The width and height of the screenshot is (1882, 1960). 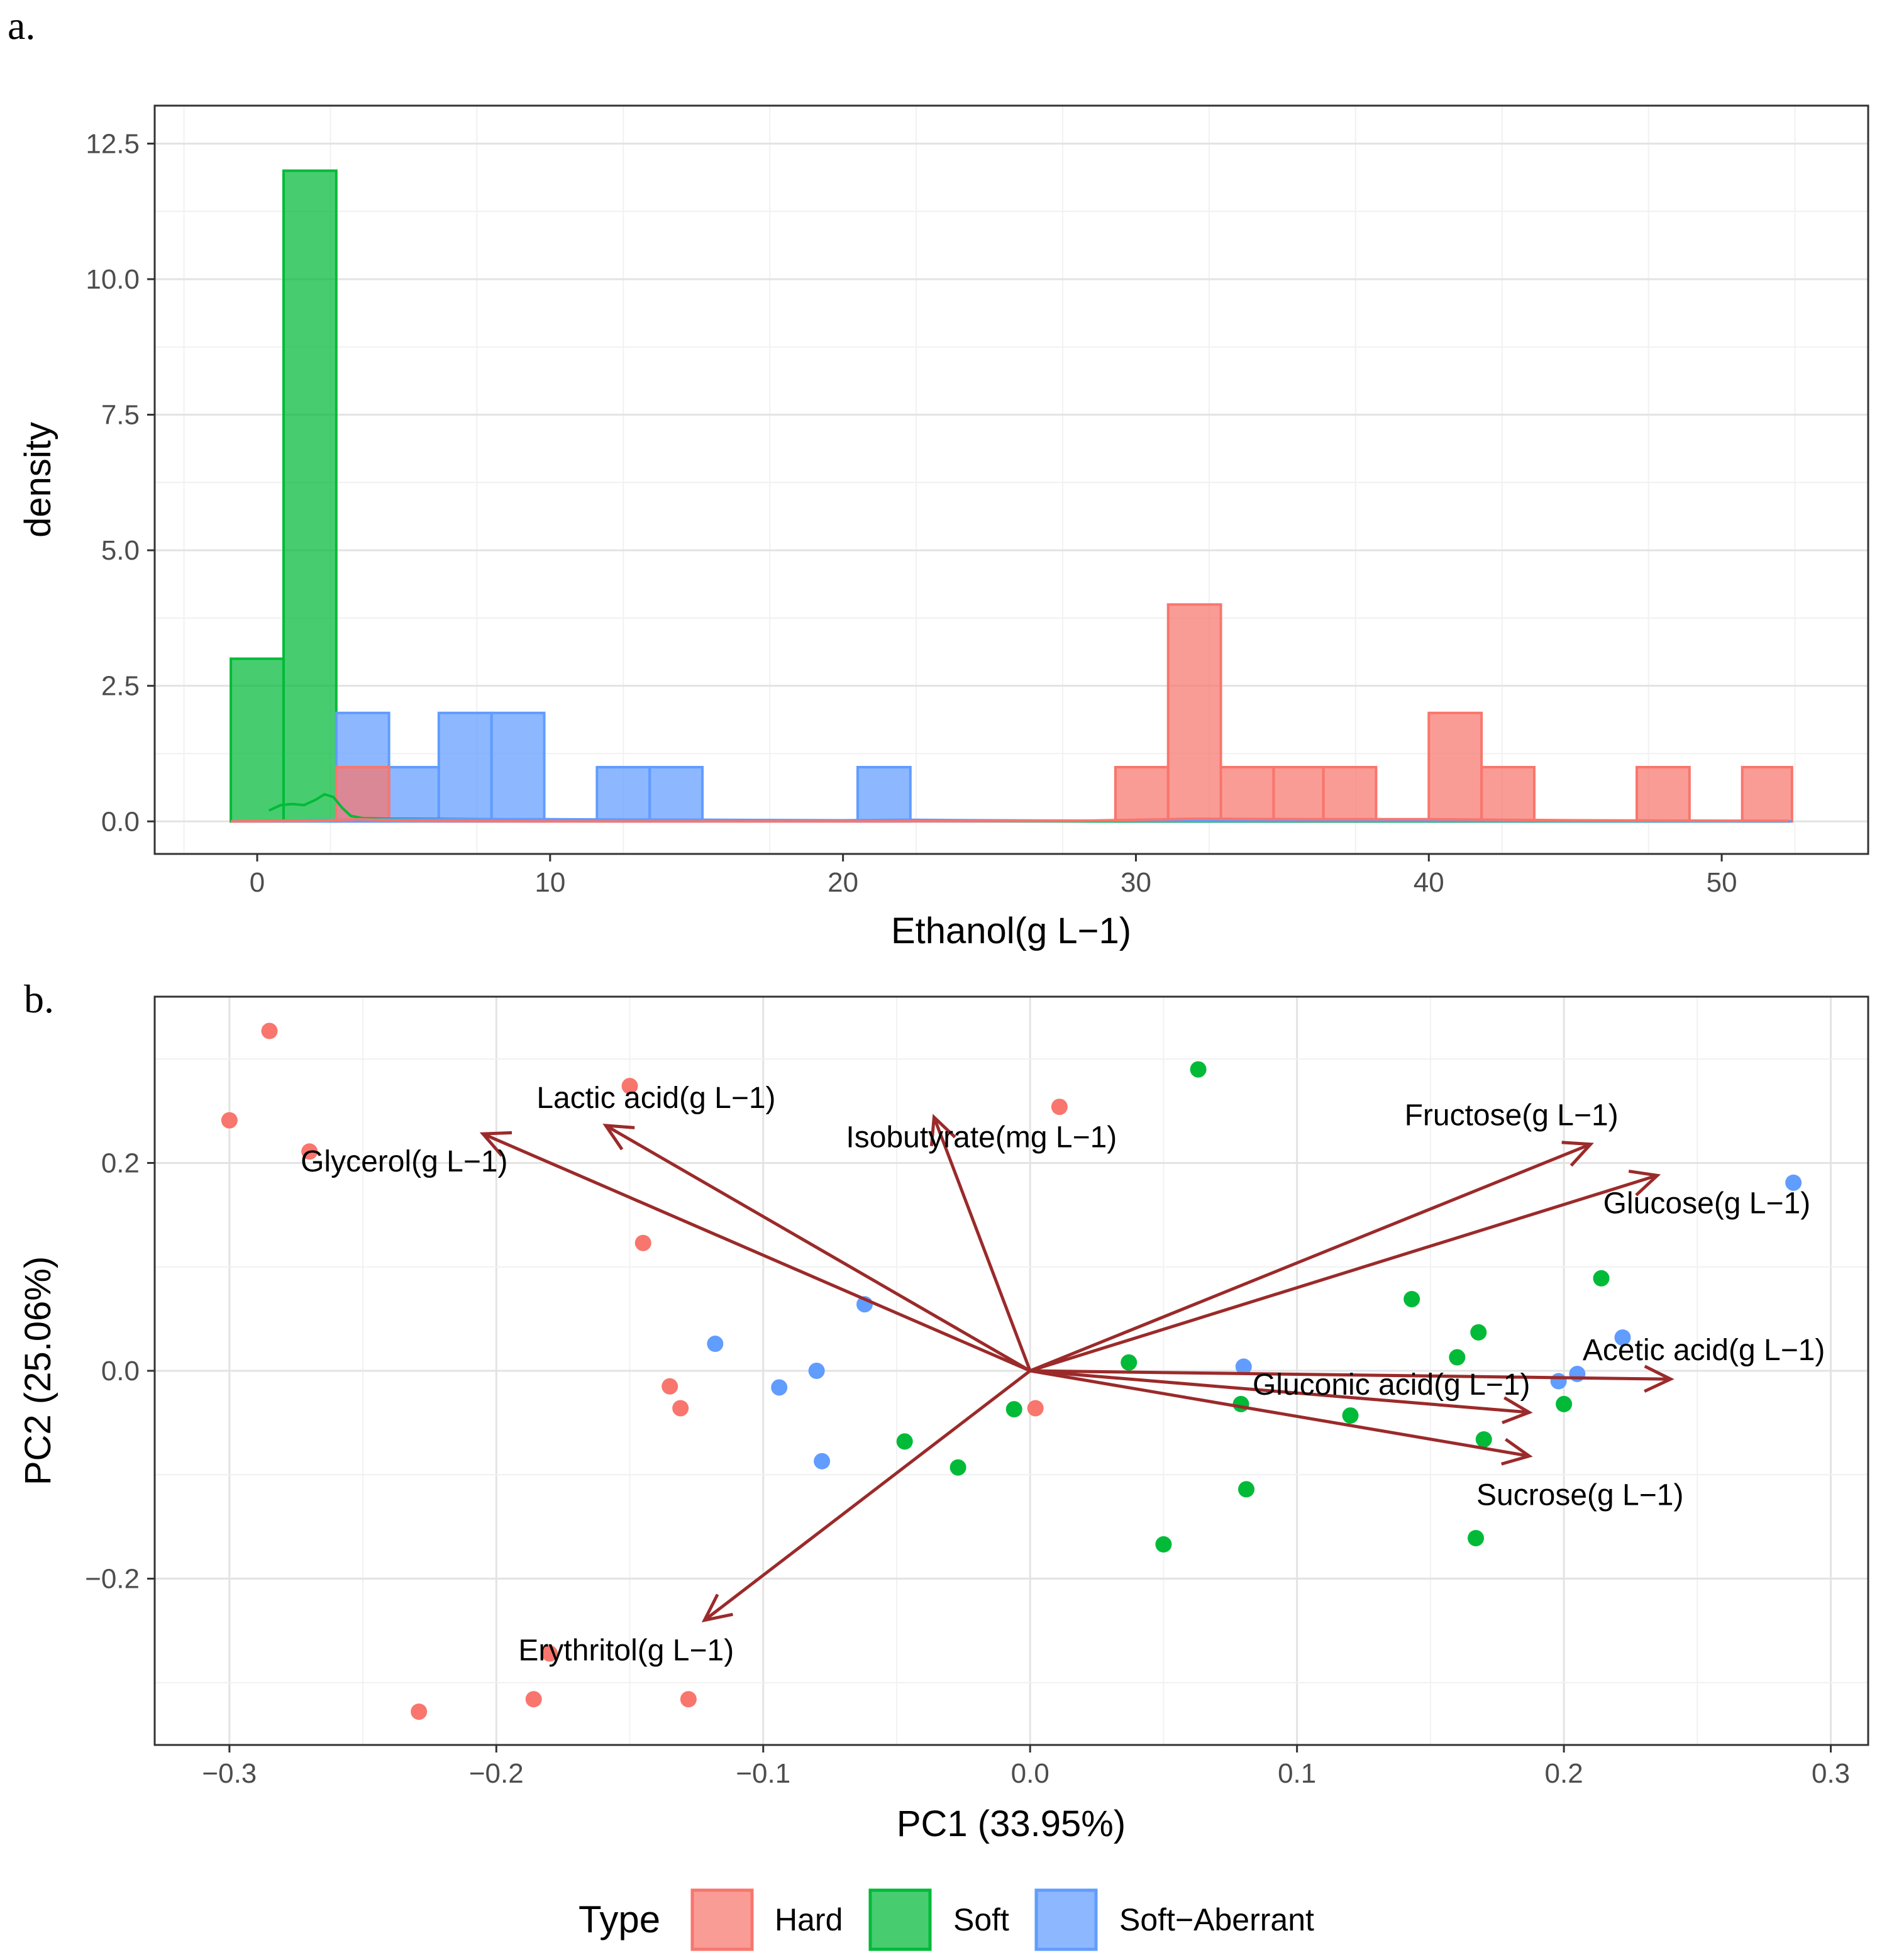 I want to click on loading-label-lactic-acid-g-l-1: Lactic acid(g L−1), so click(x=656, y=1098).